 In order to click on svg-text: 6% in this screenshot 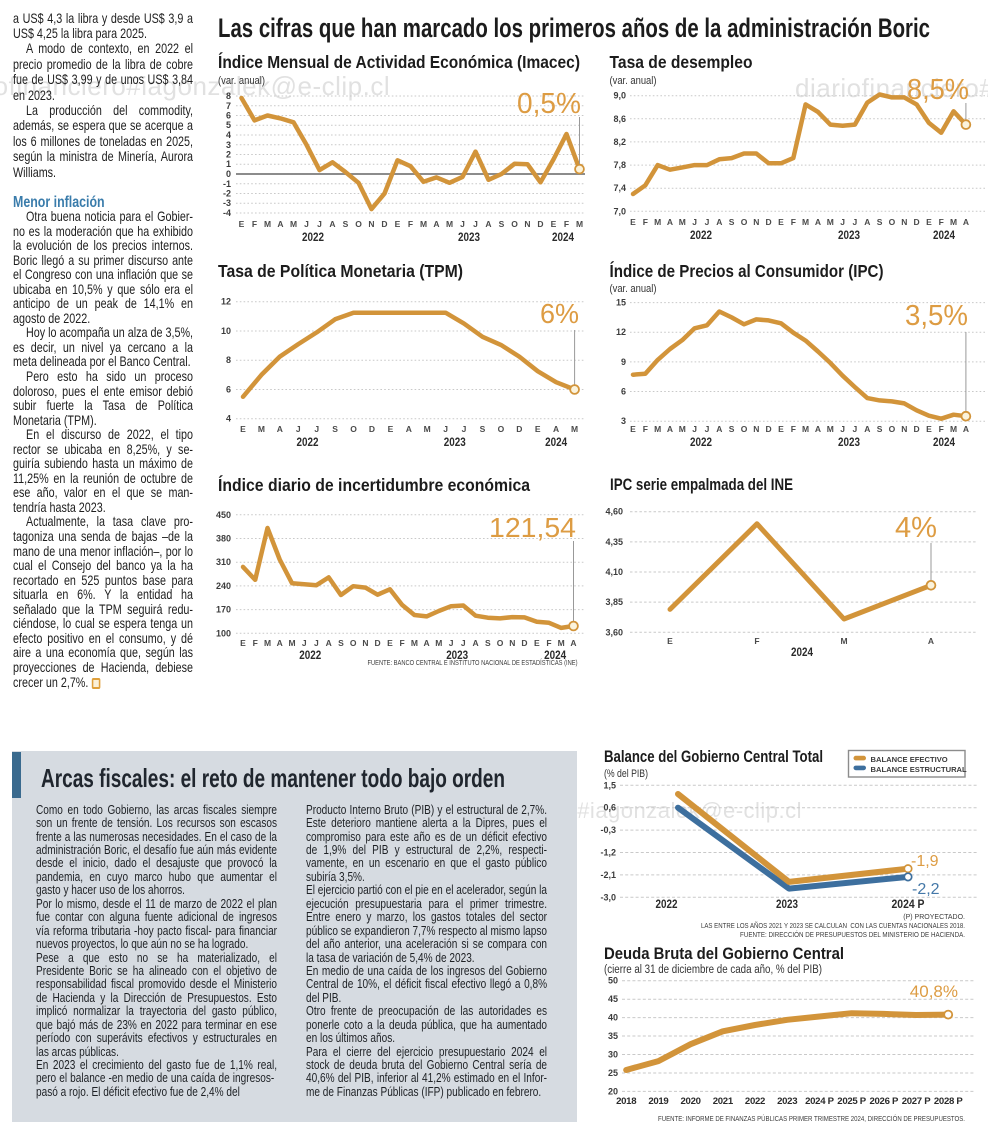, I will do `click(559, 313)`.